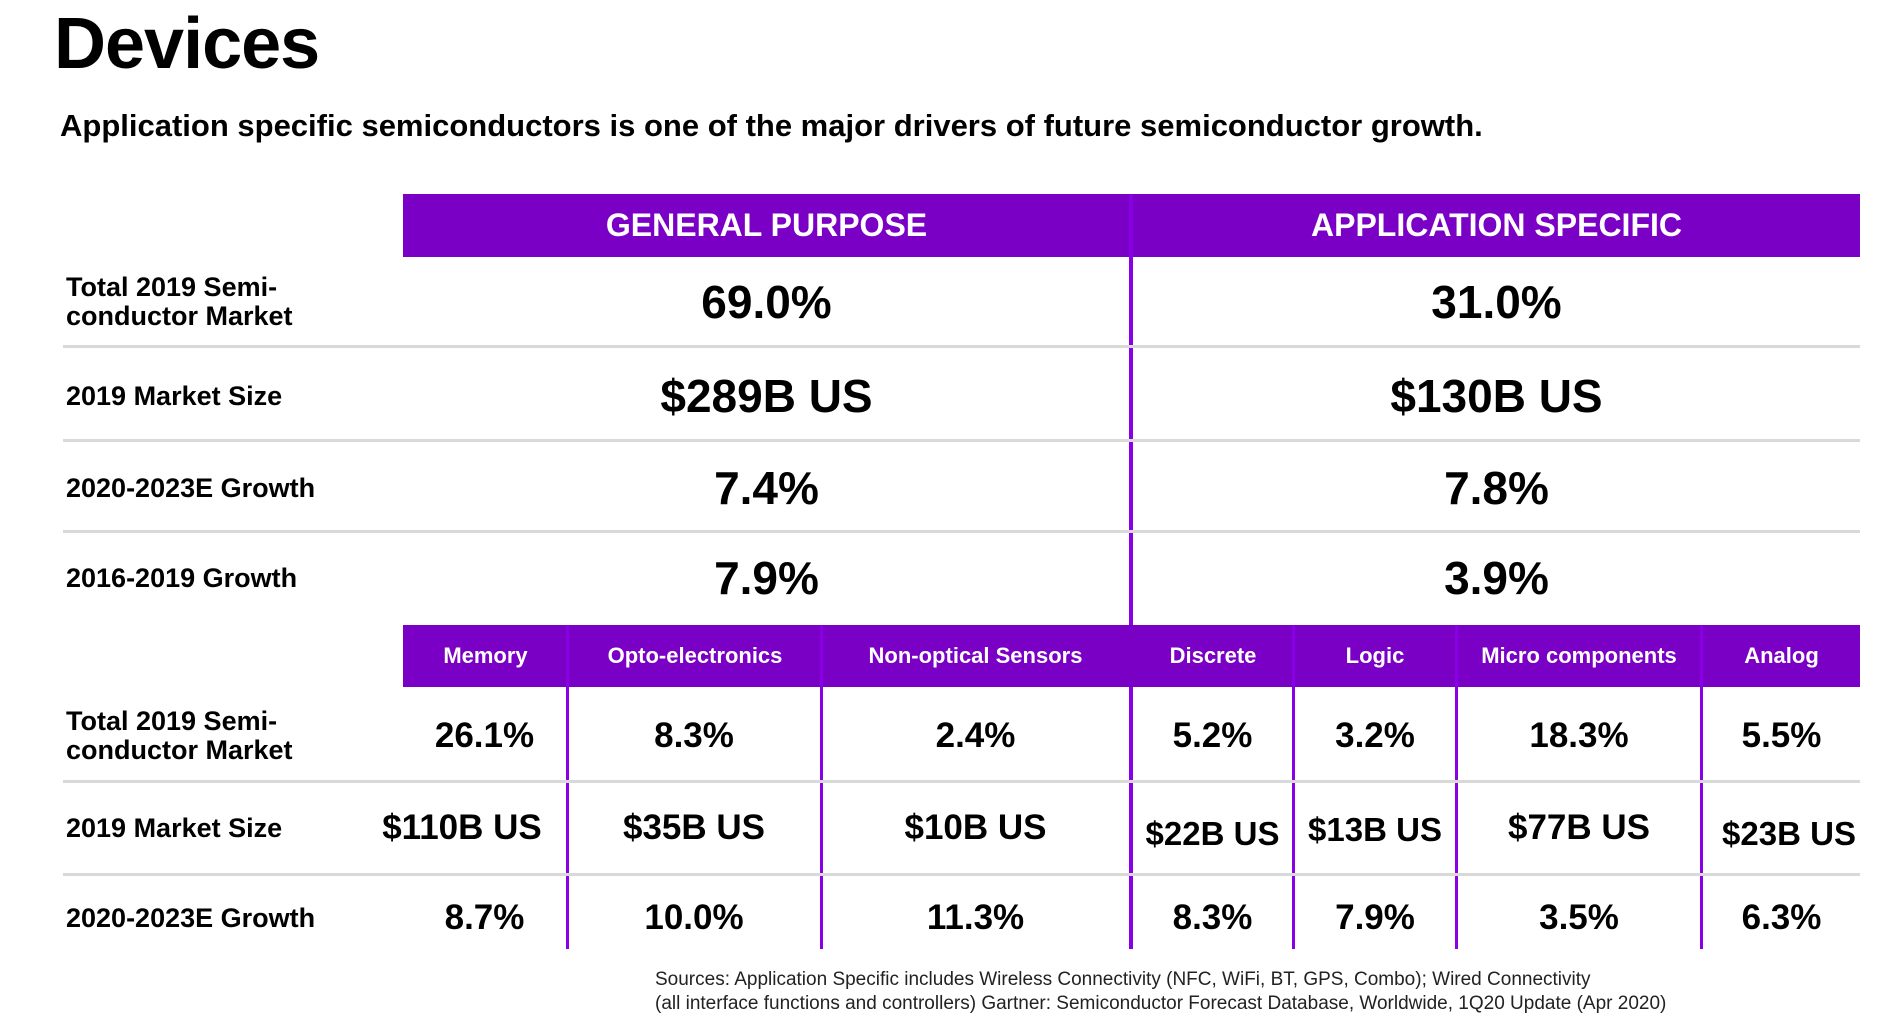 Image resolution: width=1901 pixels, height=1017 pixels. I want to click on segment-value-micro-size: $77B US, so click(1579, 827).